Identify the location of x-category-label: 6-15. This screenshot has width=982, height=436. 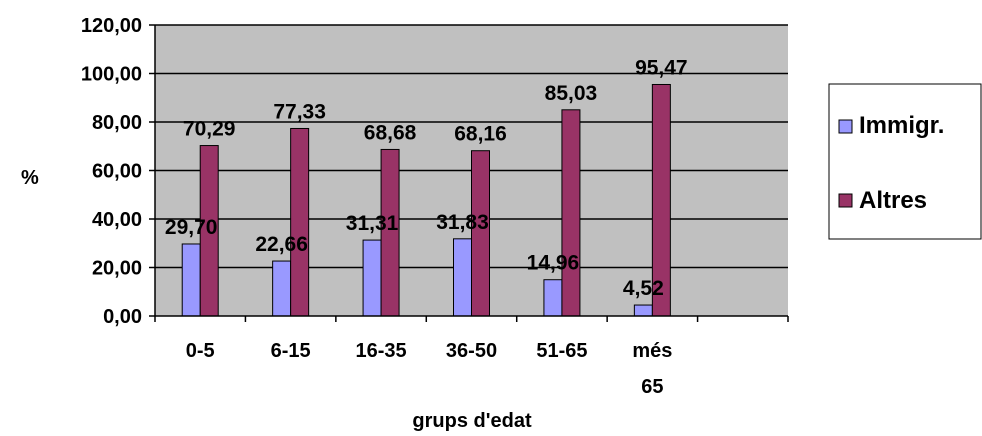
(291, 351).